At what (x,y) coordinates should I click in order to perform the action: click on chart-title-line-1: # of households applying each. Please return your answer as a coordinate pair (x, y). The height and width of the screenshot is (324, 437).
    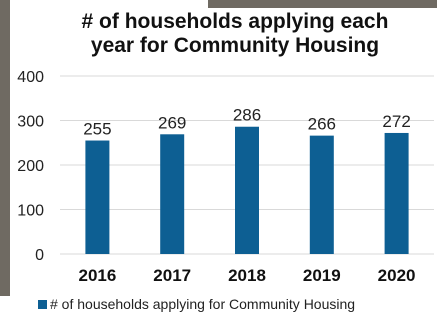
    Looking at the image, I should click on (235, 21).